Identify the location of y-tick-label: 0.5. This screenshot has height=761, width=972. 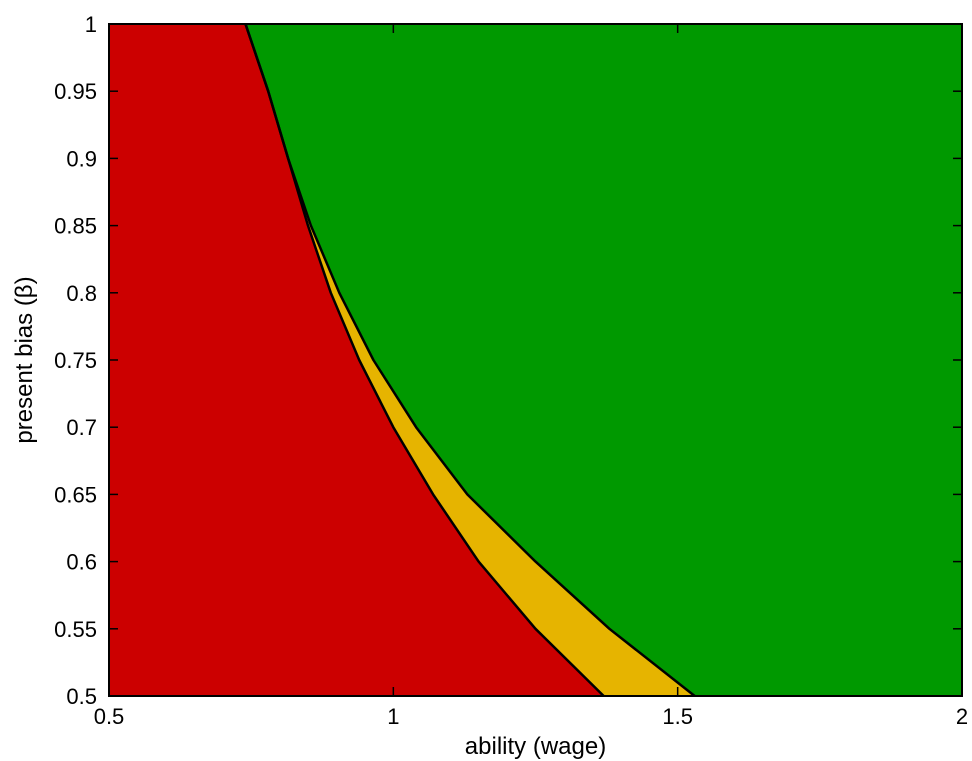
(81, 696).